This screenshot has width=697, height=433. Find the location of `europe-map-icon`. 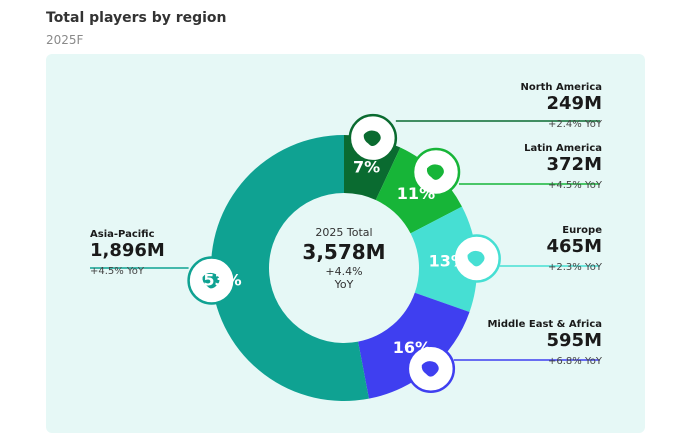

europe-map-icon is located at coordinates (476, 258).